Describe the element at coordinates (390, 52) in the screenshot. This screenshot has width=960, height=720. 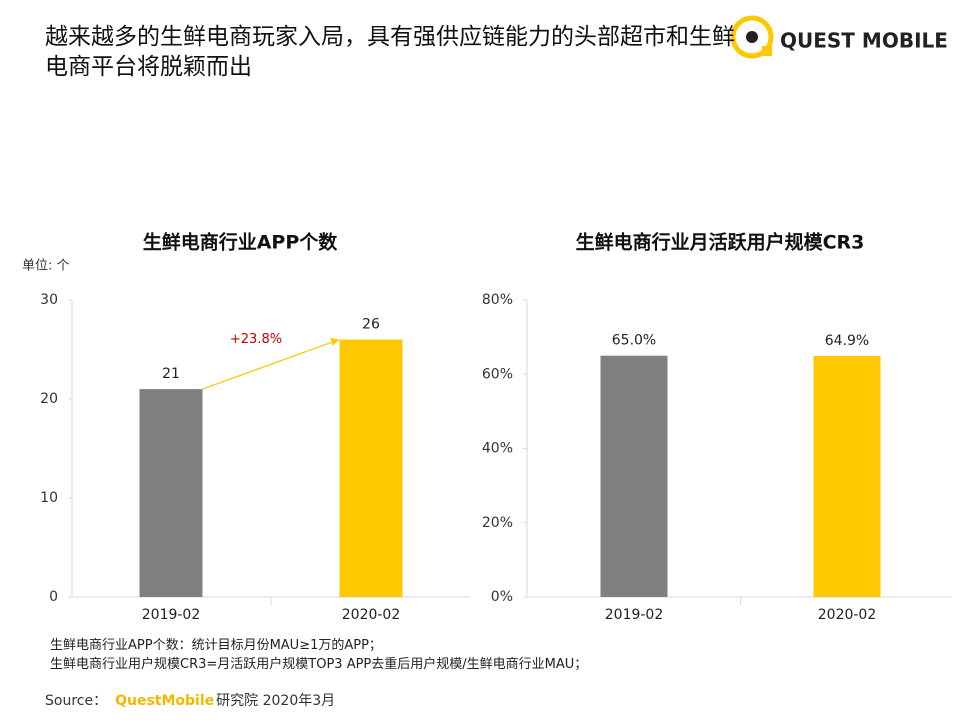
I see `page-title: 越来越多的生鲜电商玩家入局，具有强供应链能力的头部超市和生鲜电商平台将脱颖而出` at that location.